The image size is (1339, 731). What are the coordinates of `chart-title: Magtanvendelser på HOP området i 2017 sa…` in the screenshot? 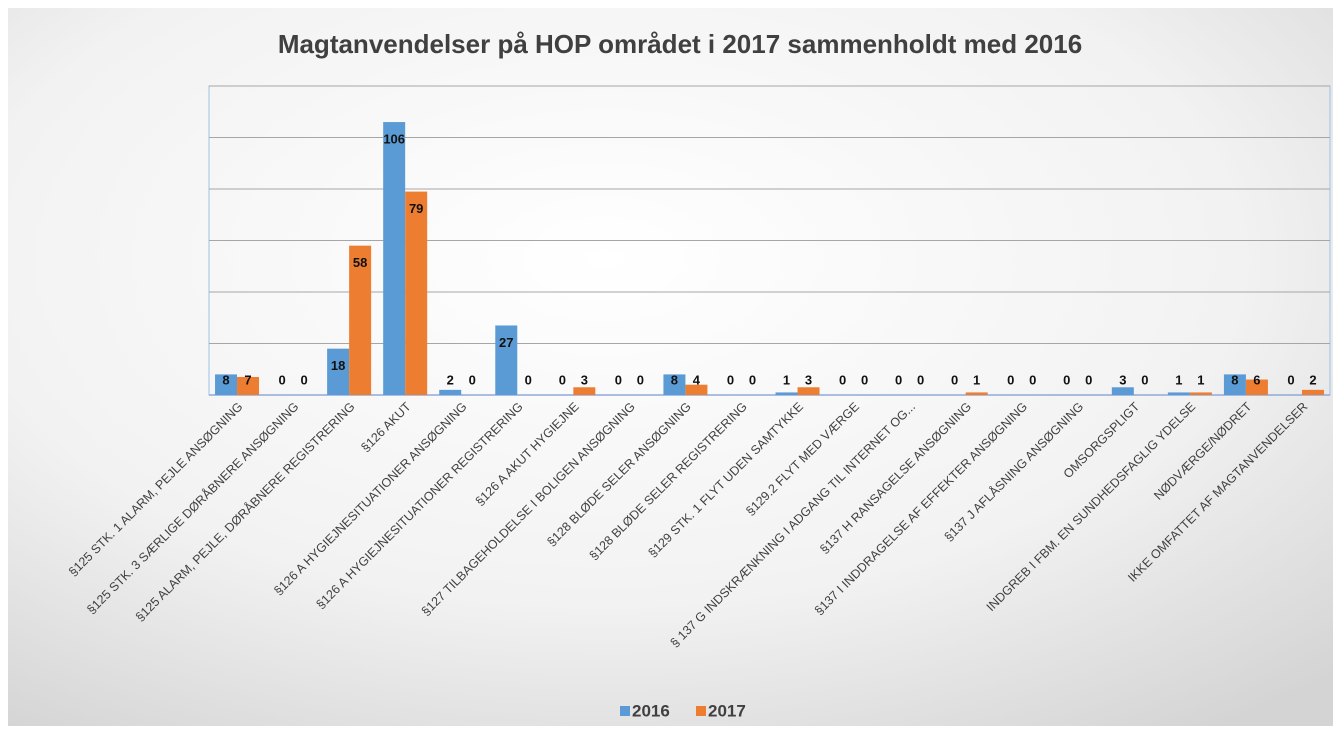 It's located at (680, 44).